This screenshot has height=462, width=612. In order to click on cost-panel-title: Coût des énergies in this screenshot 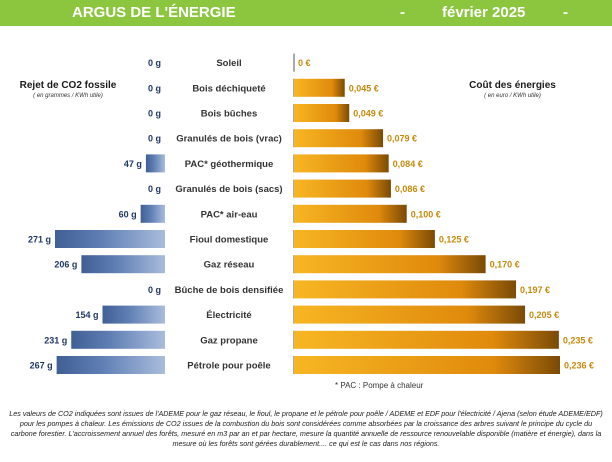, I will do `click(512, 85)`.